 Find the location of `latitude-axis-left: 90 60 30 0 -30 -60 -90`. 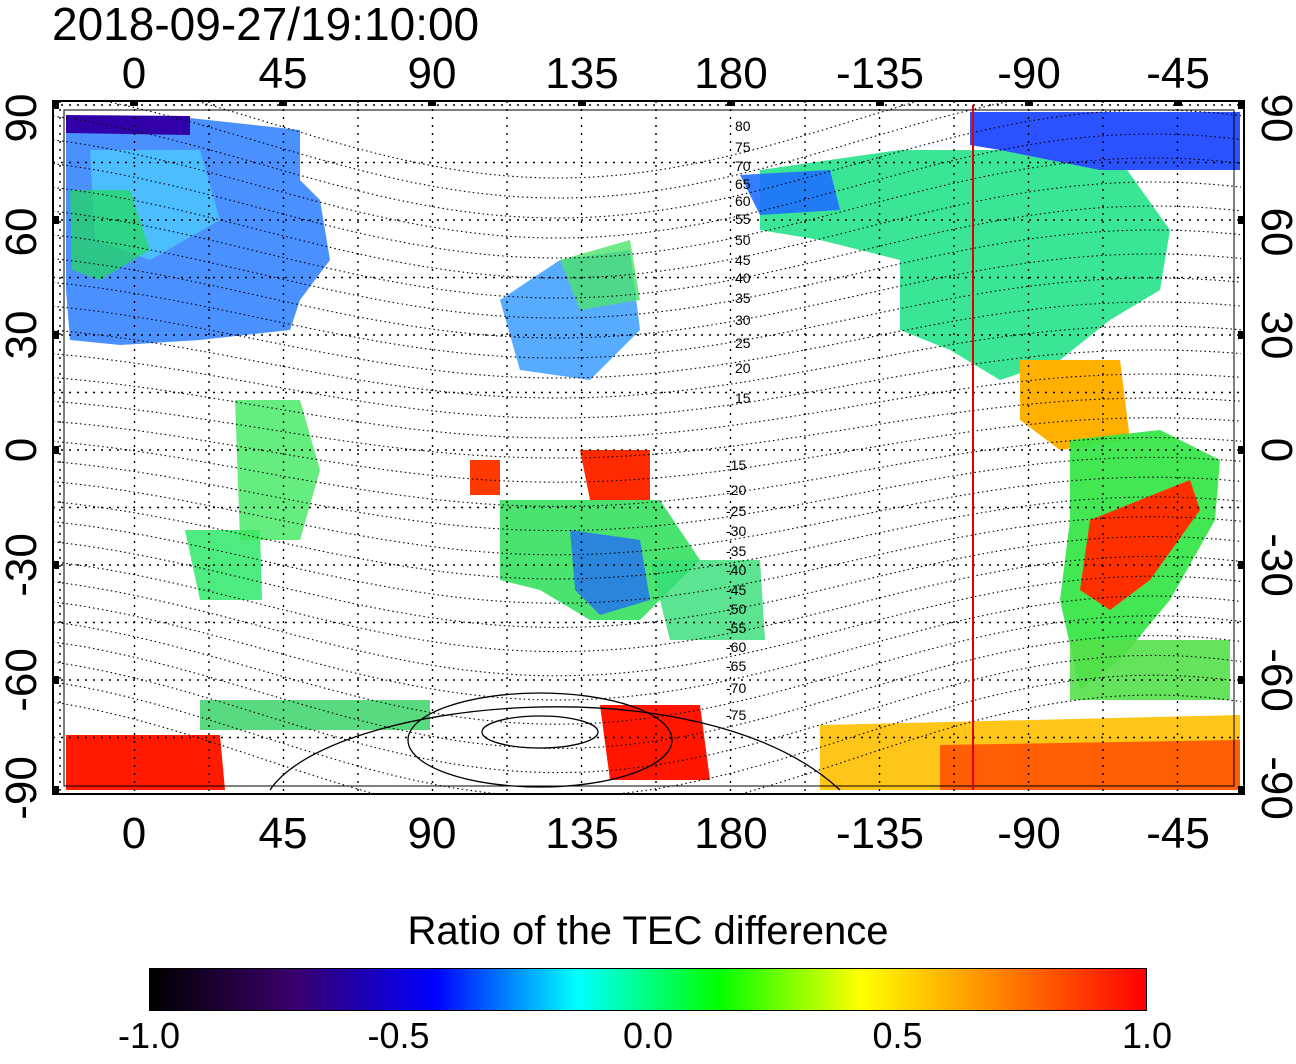

latitude-axis-left: 90 60 30 0 -30 -60 -90 is located at coordinates (29, 457).